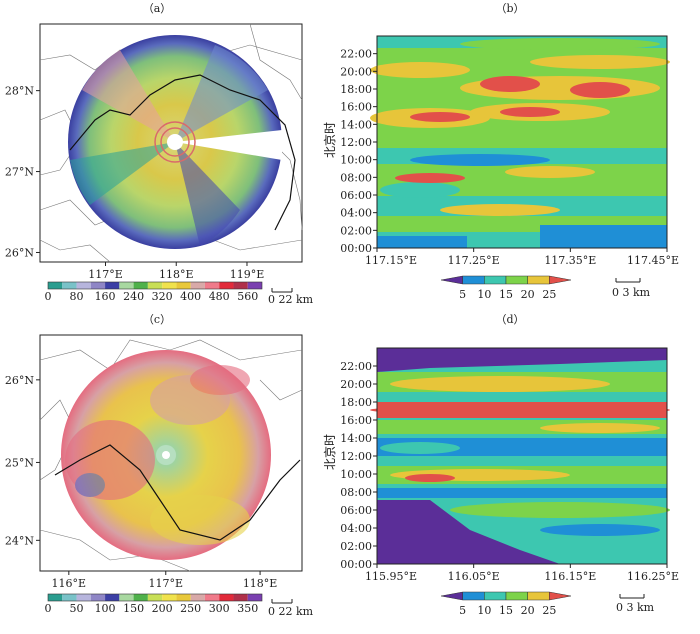  I want to click on panel-c-xtick-label: 116°E, so click(69, 583).